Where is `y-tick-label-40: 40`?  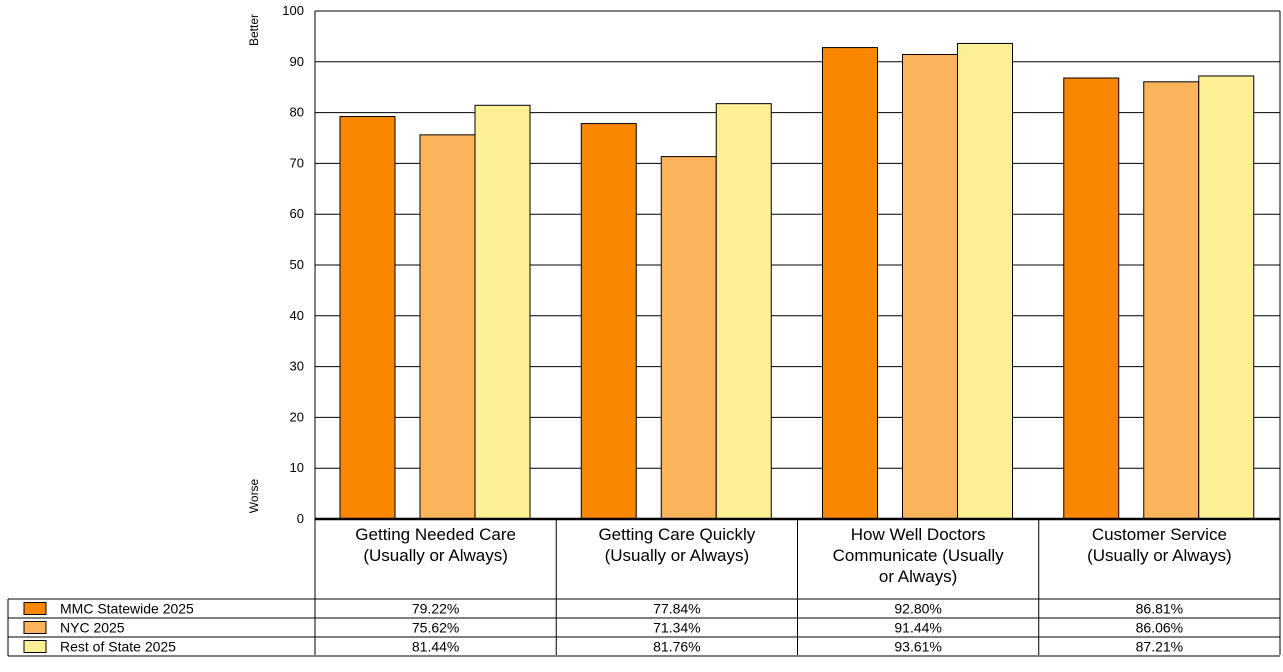
y-tick-label-40: 40 is located at coordinates (297, 315).